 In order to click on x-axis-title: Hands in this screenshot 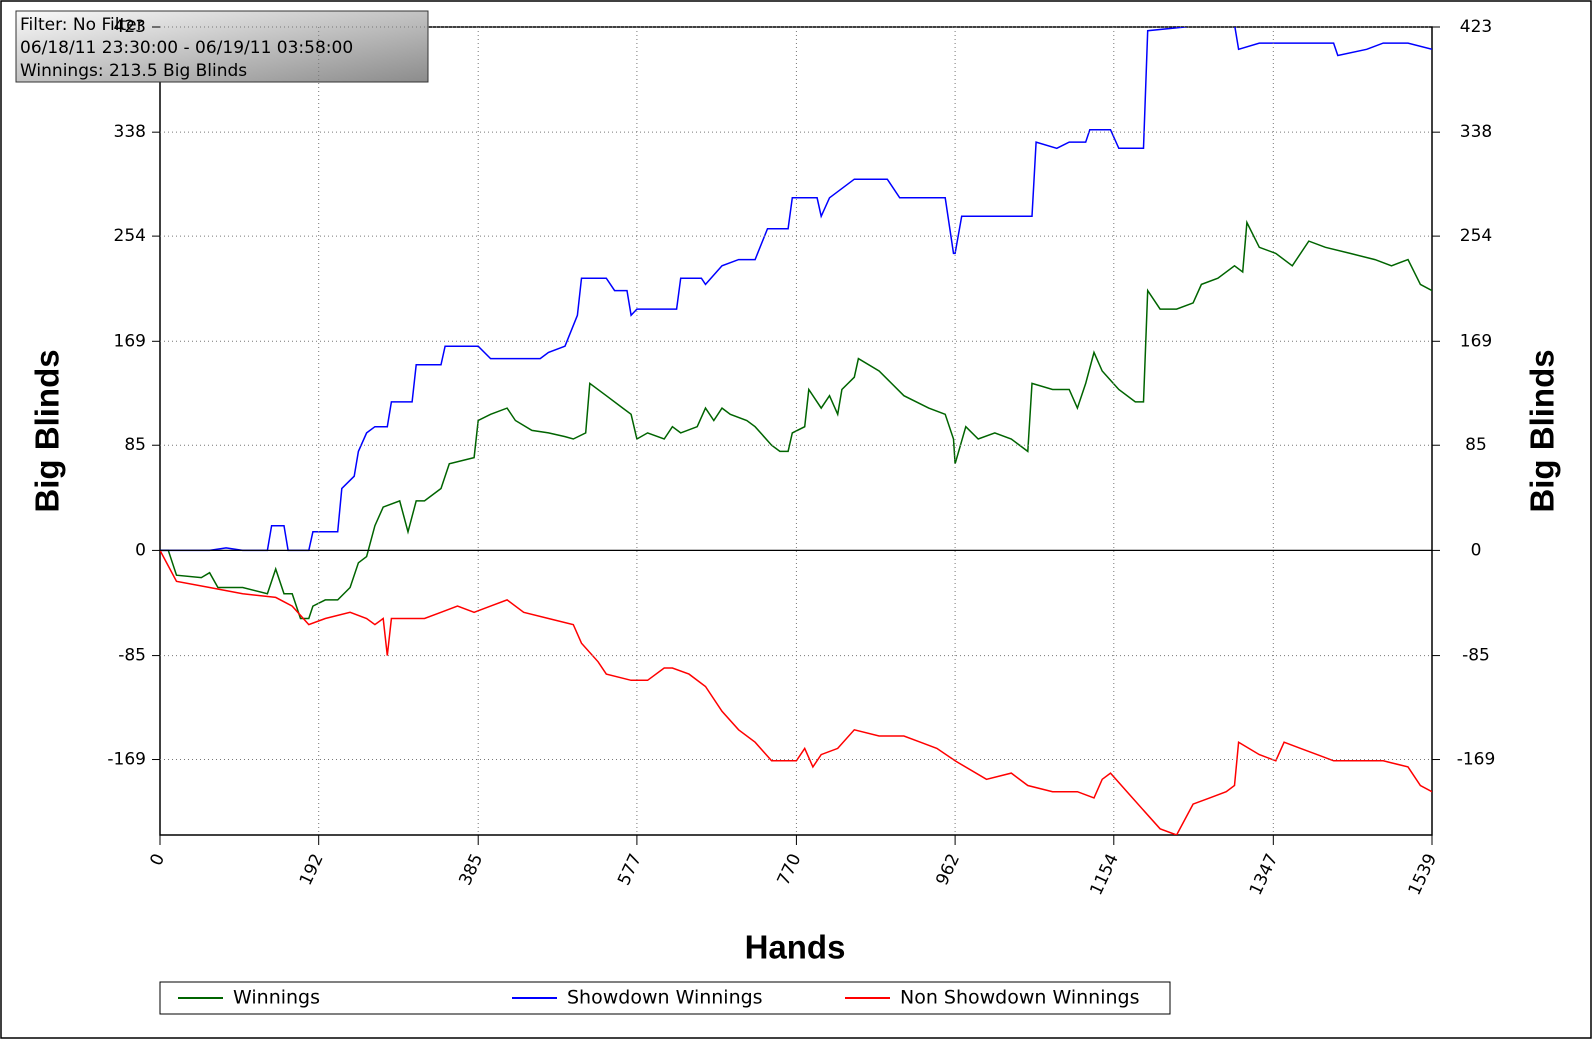, I will do `click(795, 947)`.